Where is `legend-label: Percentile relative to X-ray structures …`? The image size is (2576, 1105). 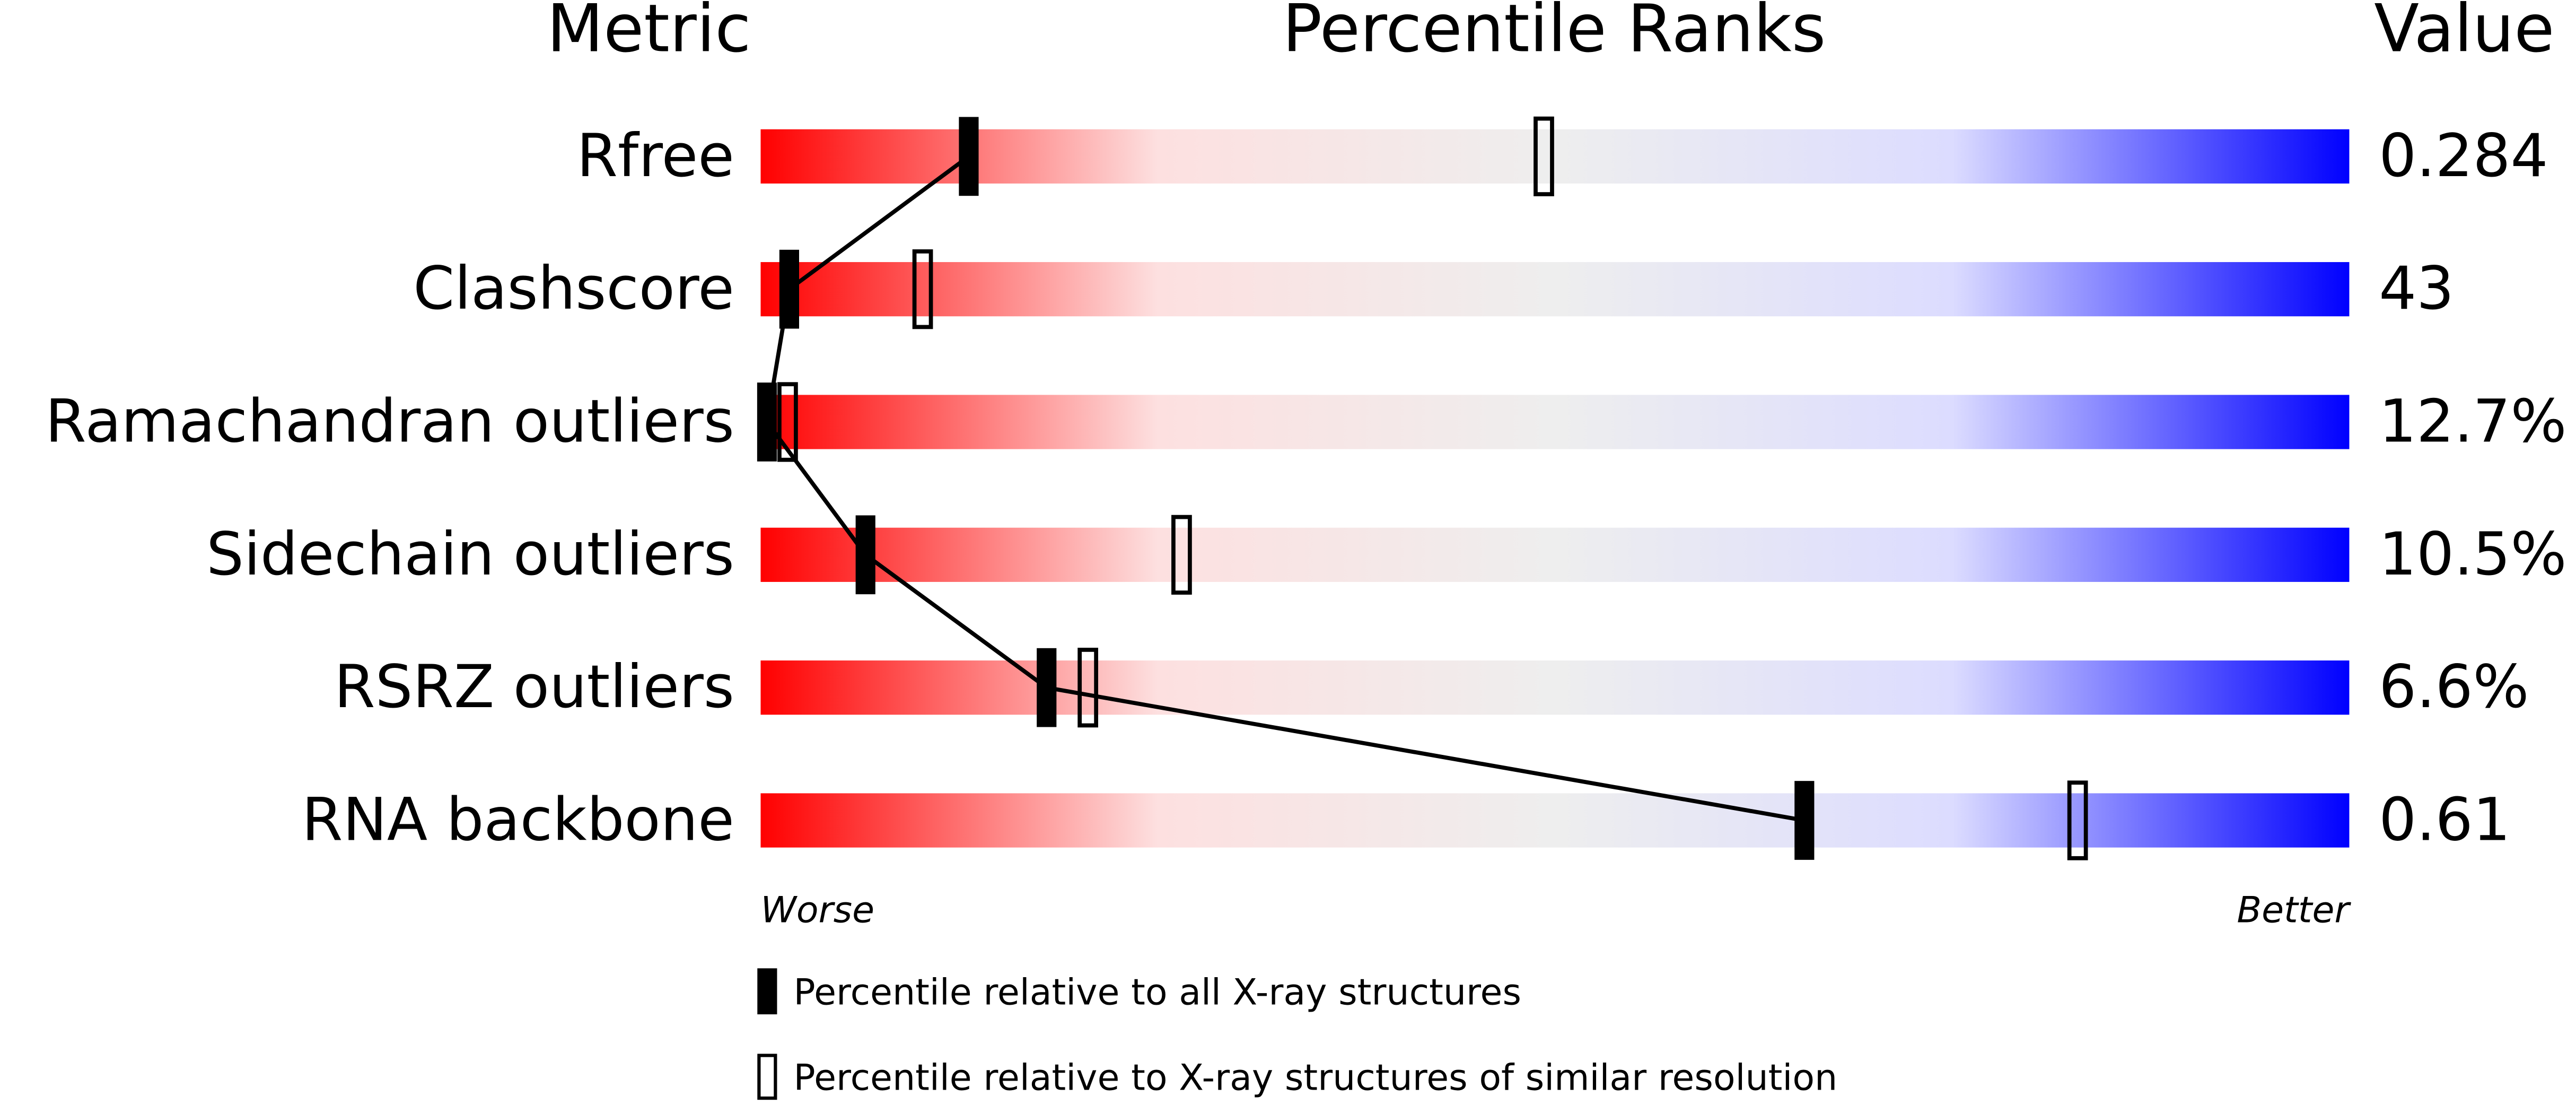 legend-label: Percentile relative to X-ray structures … is located at coordinates (1315, 1078).